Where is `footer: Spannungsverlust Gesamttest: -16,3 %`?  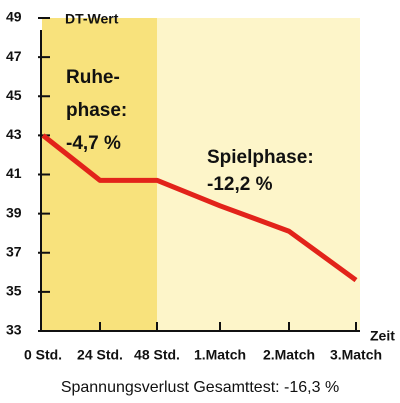 footer: Spannungsverlust Gesamttest: -16,3 % is located at coordinates (200, 387).